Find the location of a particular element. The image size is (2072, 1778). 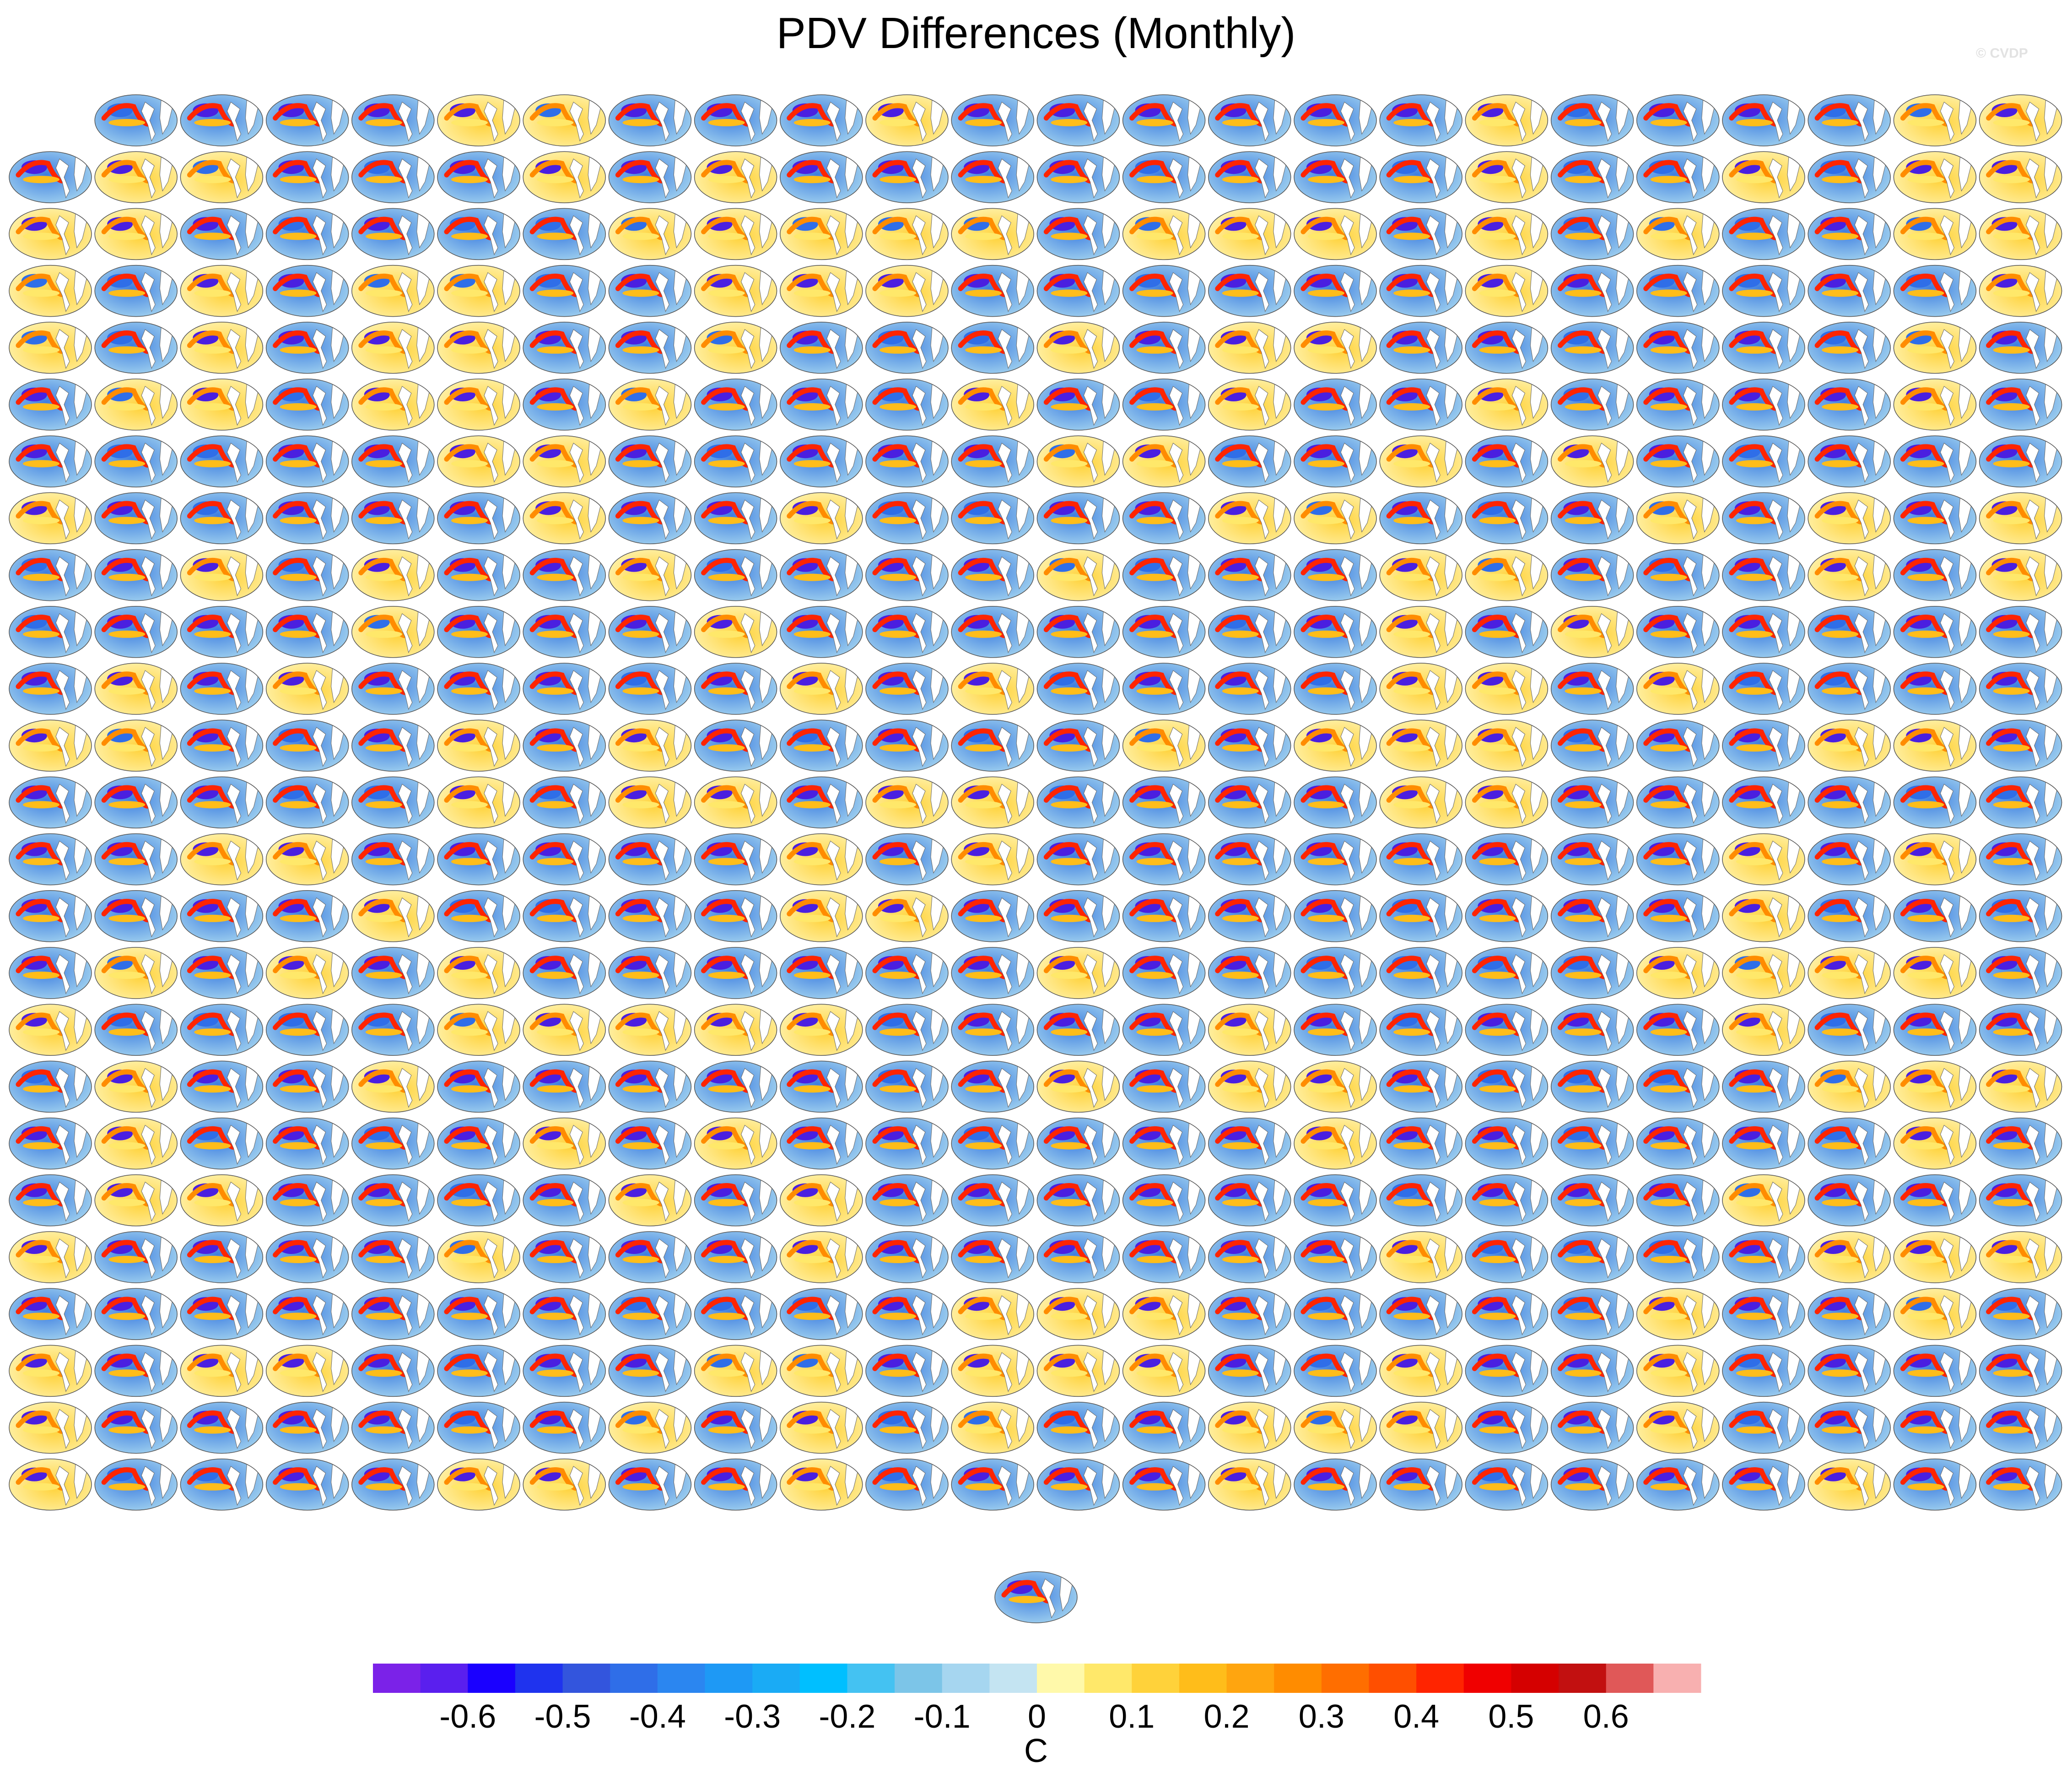

colorbar-tick-label: 0.4 is located at coordinates (1416, 1716).